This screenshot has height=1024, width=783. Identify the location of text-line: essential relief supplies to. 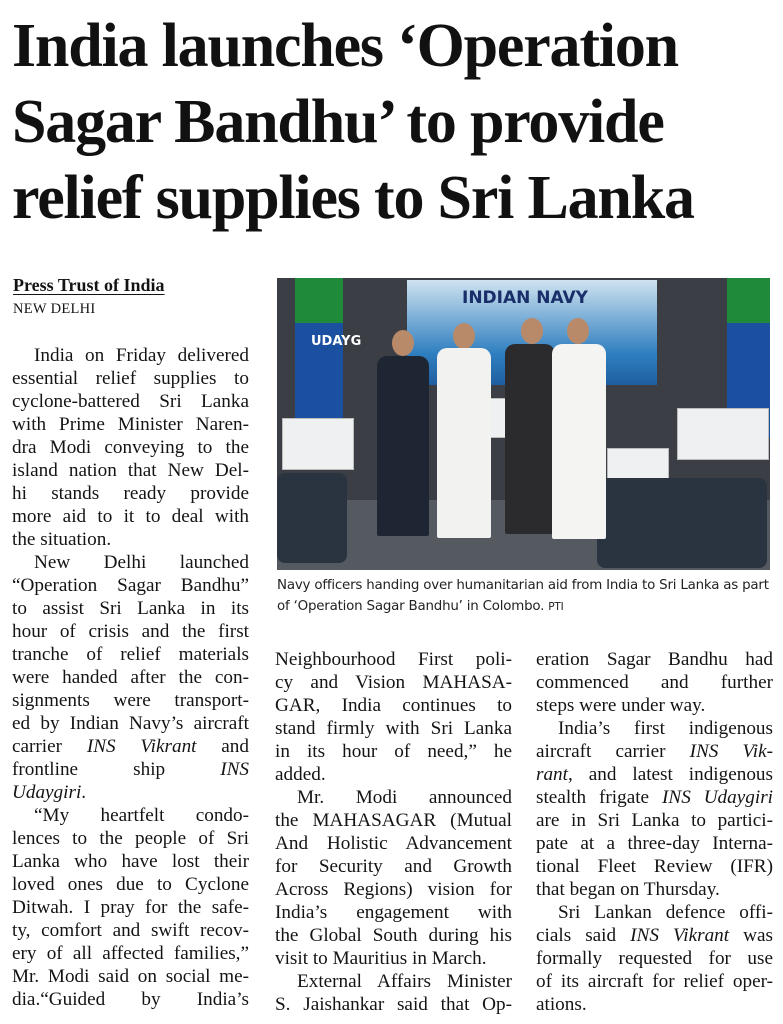
(130, 378).